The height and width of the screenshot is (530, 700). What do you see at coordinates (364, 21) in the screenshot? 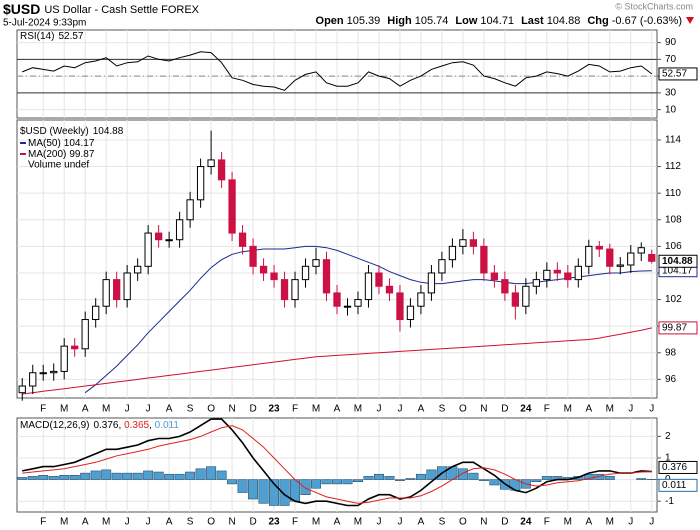
I see `quote-value: 105.39` at bounding box center [364, 21].